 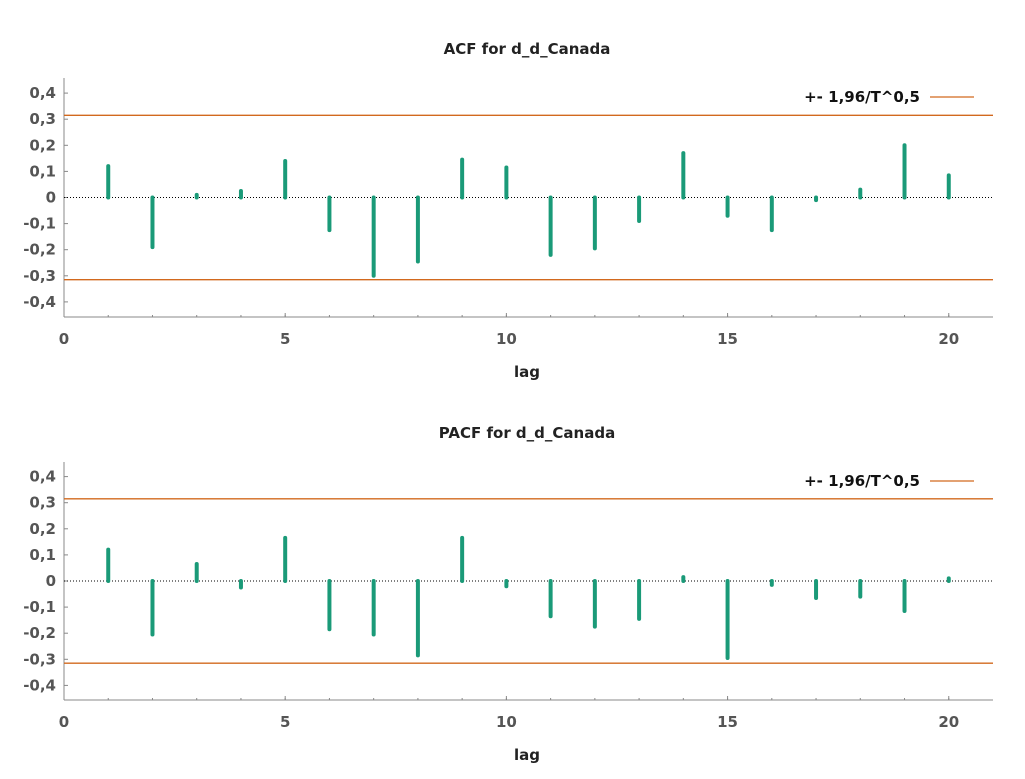 I want to click on pacf-legend-label: +- 1,96/T^0,5, so click(x=862, y=481).